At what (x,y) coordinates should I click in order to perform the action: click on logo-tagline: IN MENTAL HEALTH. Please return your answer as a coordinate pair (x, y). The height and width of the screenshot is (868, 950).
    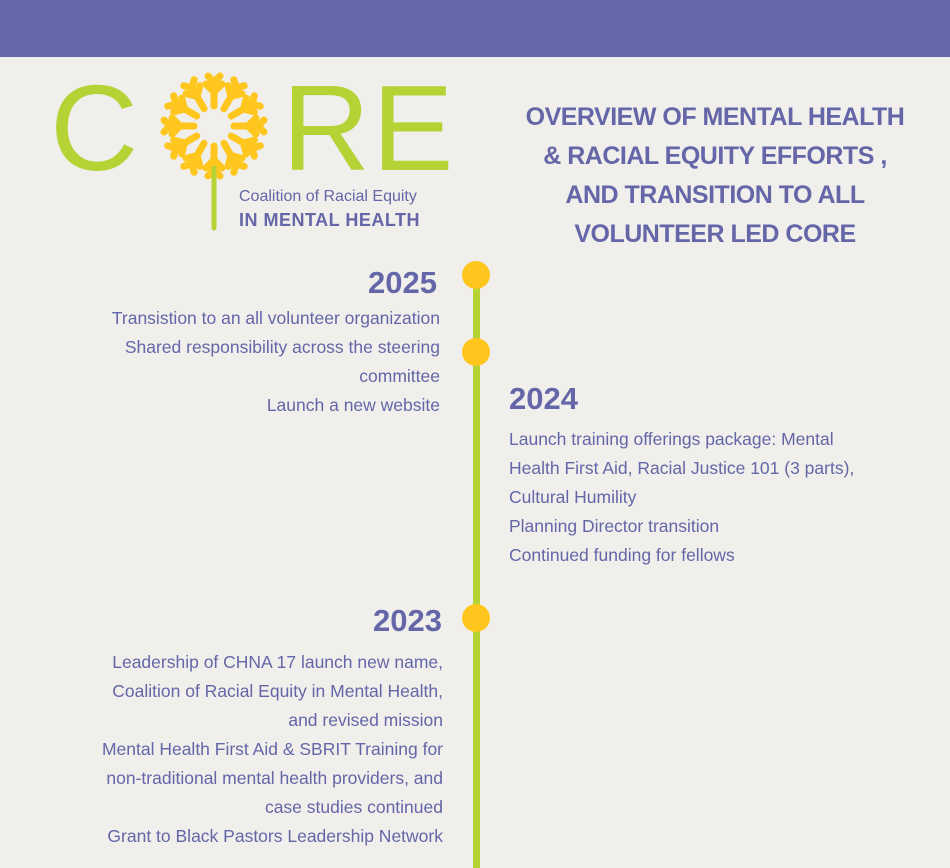
    Looking at the image, I should click on (329, 220).